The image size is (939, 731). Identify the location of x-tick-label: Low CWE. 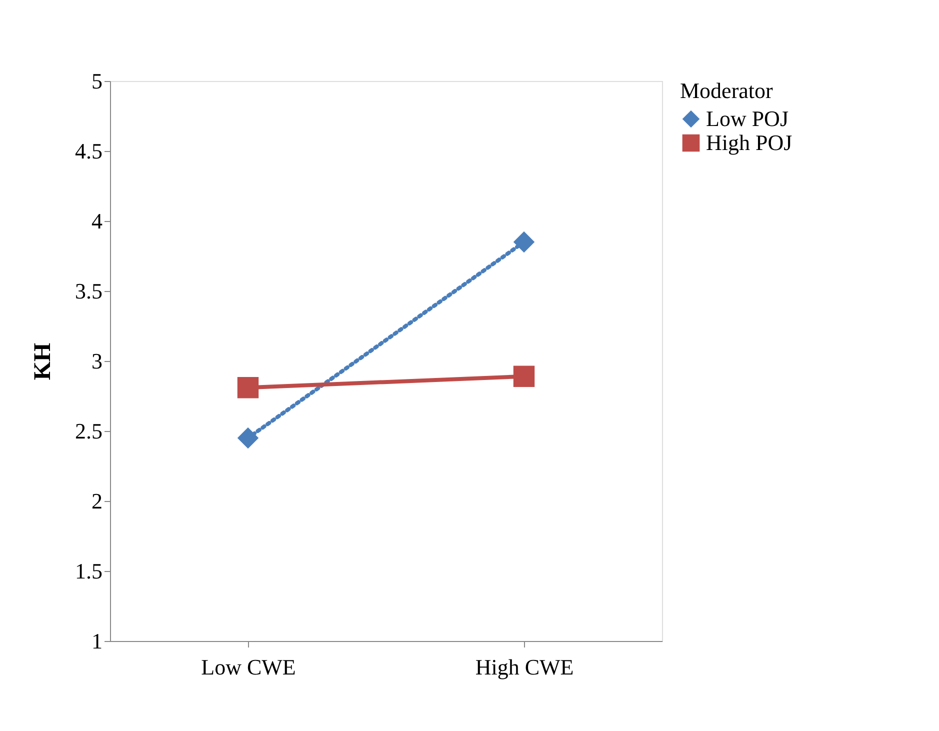
(248, 667).